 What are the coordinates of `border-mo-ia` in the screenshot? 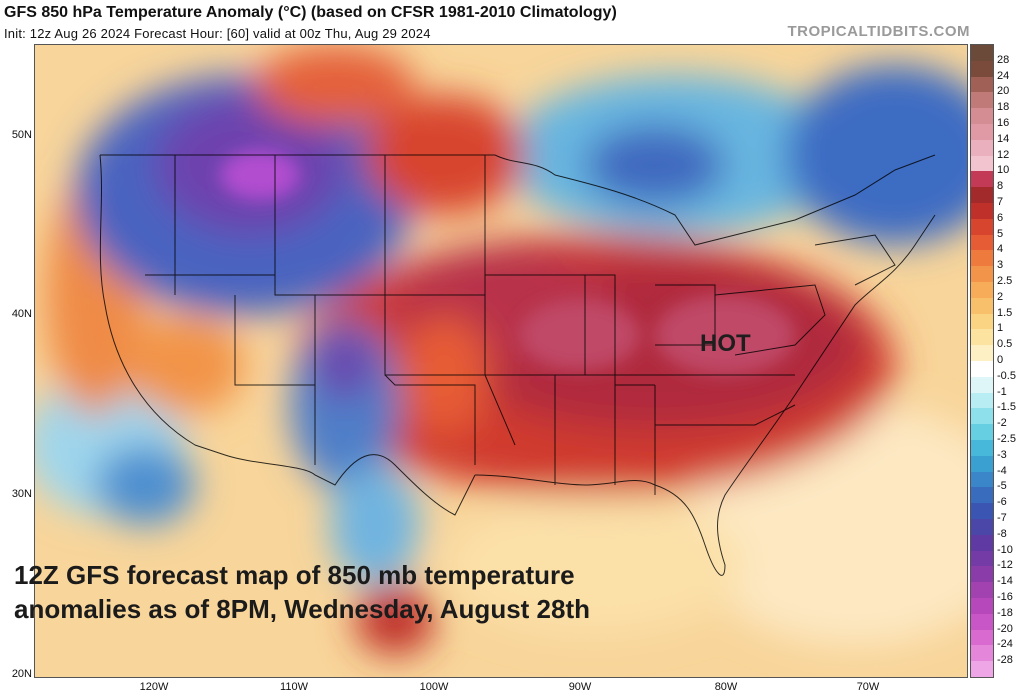 It's located at (535, 325).